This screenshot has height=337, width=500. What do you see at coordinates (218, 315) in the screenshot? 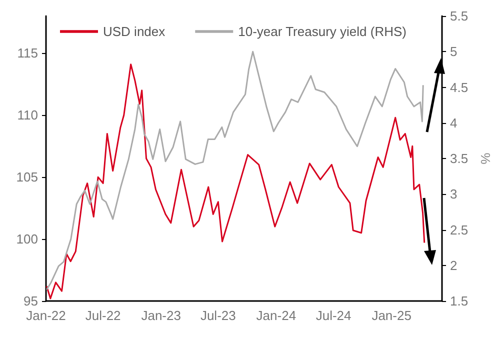
I see `x-tick-label: Jul-23` at bounding box center [218, 315].